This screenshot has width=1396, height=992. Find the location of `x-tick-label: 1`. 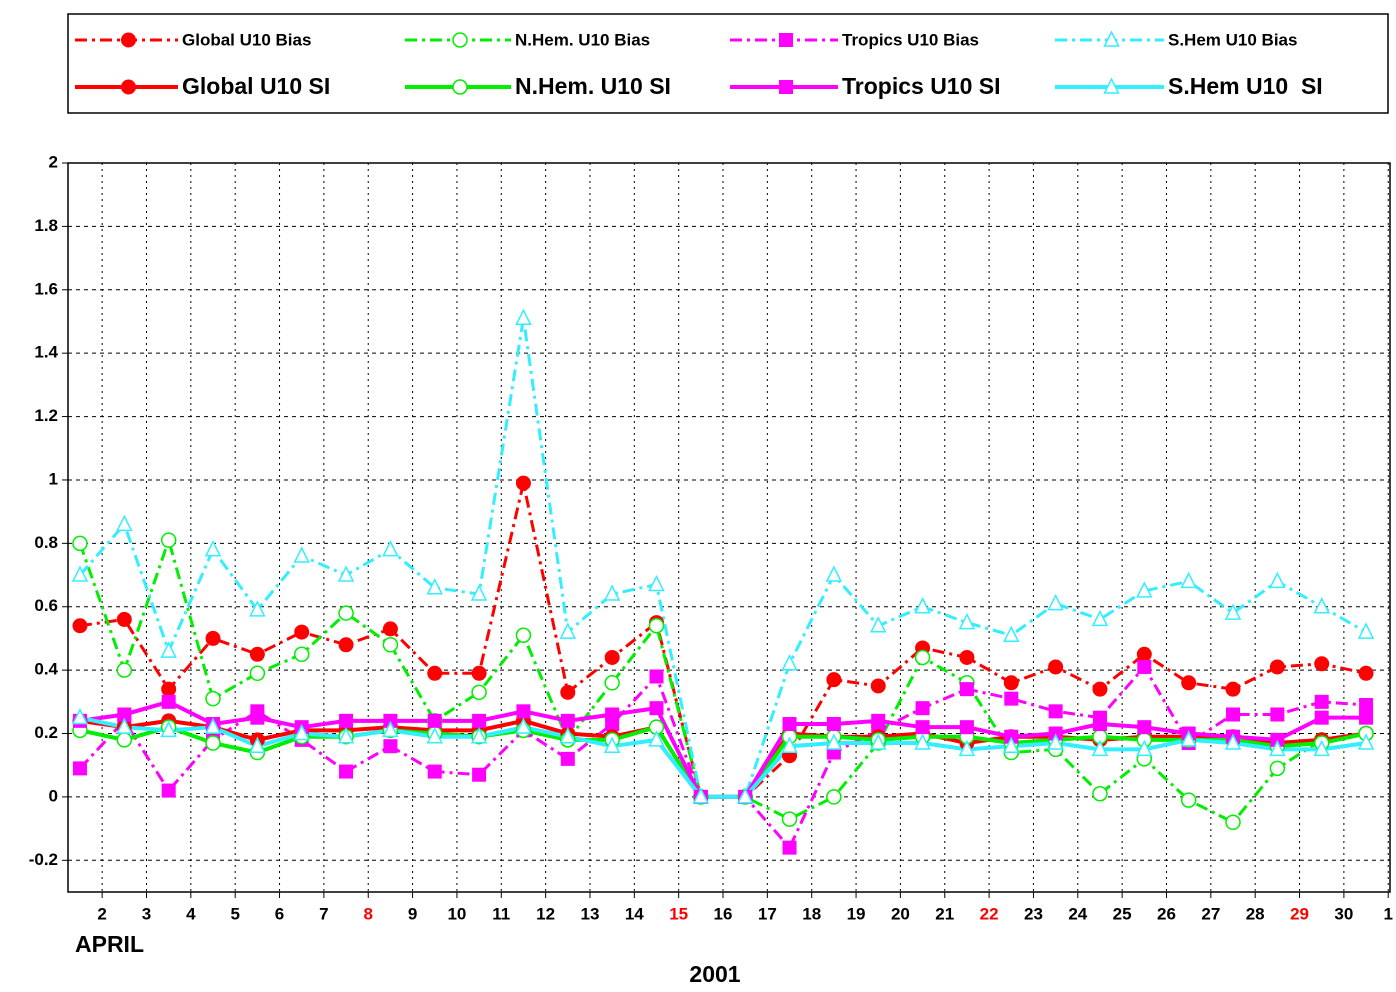

x-tick-label: 1 is located at coordinates (1387, 913).